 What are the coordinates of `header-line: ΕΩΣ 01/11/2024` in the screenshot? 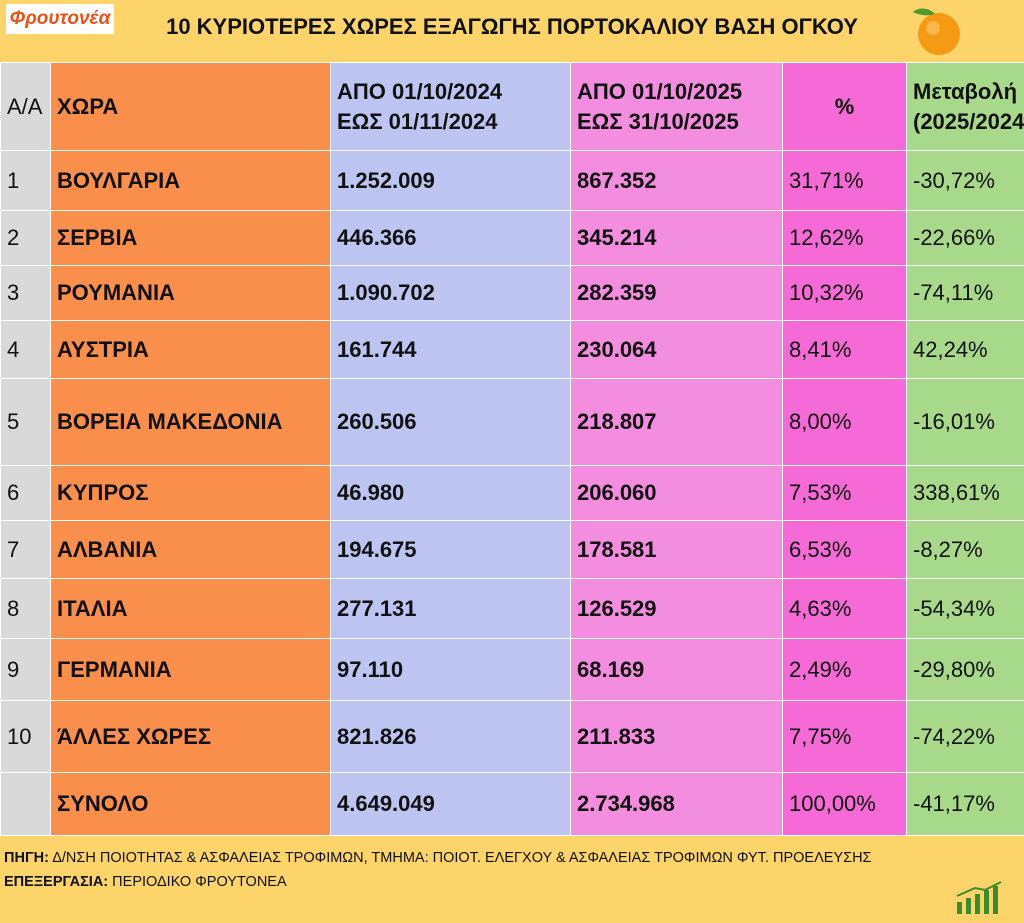 It's located at (417, 121).